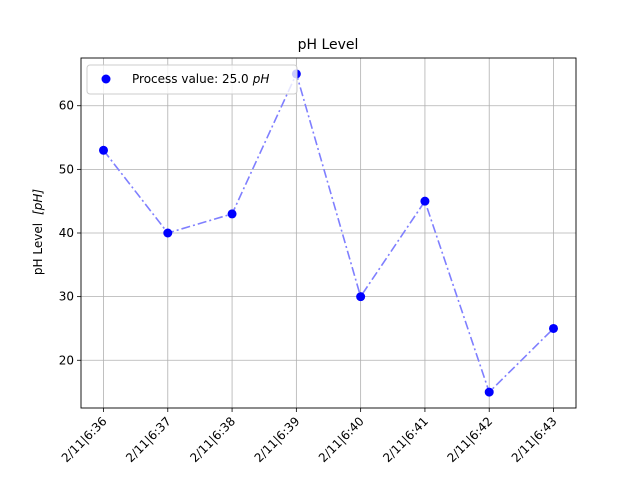 The width and height of the screenshot is (640, 480). Describe the element at coordinates (66, 360) in the screenshot. I see `y-tick-label: 20` at that location.